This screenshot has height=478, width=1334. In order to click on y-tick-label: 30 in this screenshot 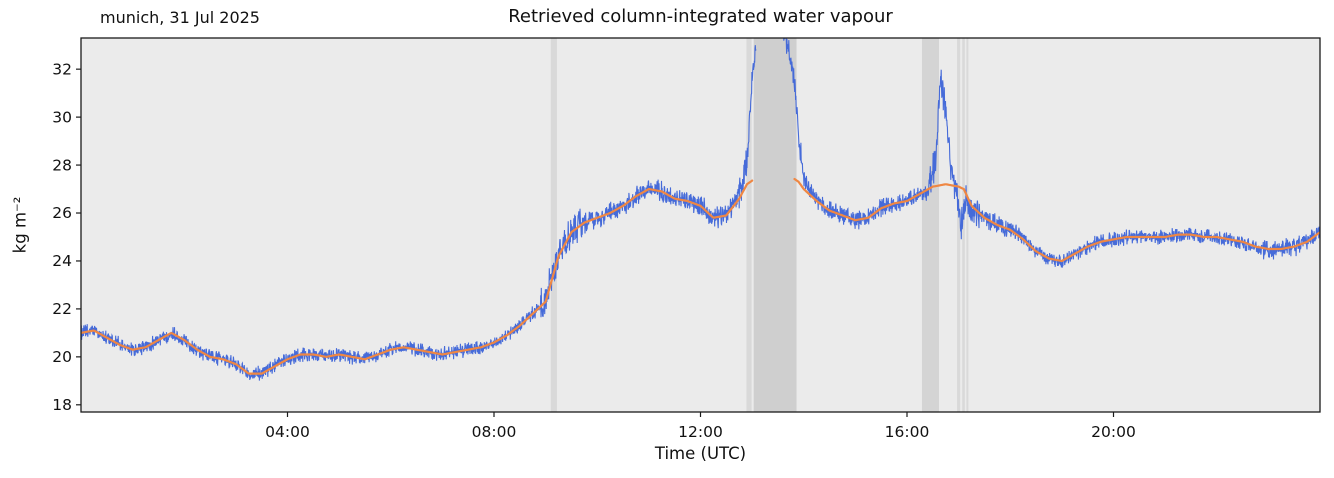, I will do `click(62, 117)`.